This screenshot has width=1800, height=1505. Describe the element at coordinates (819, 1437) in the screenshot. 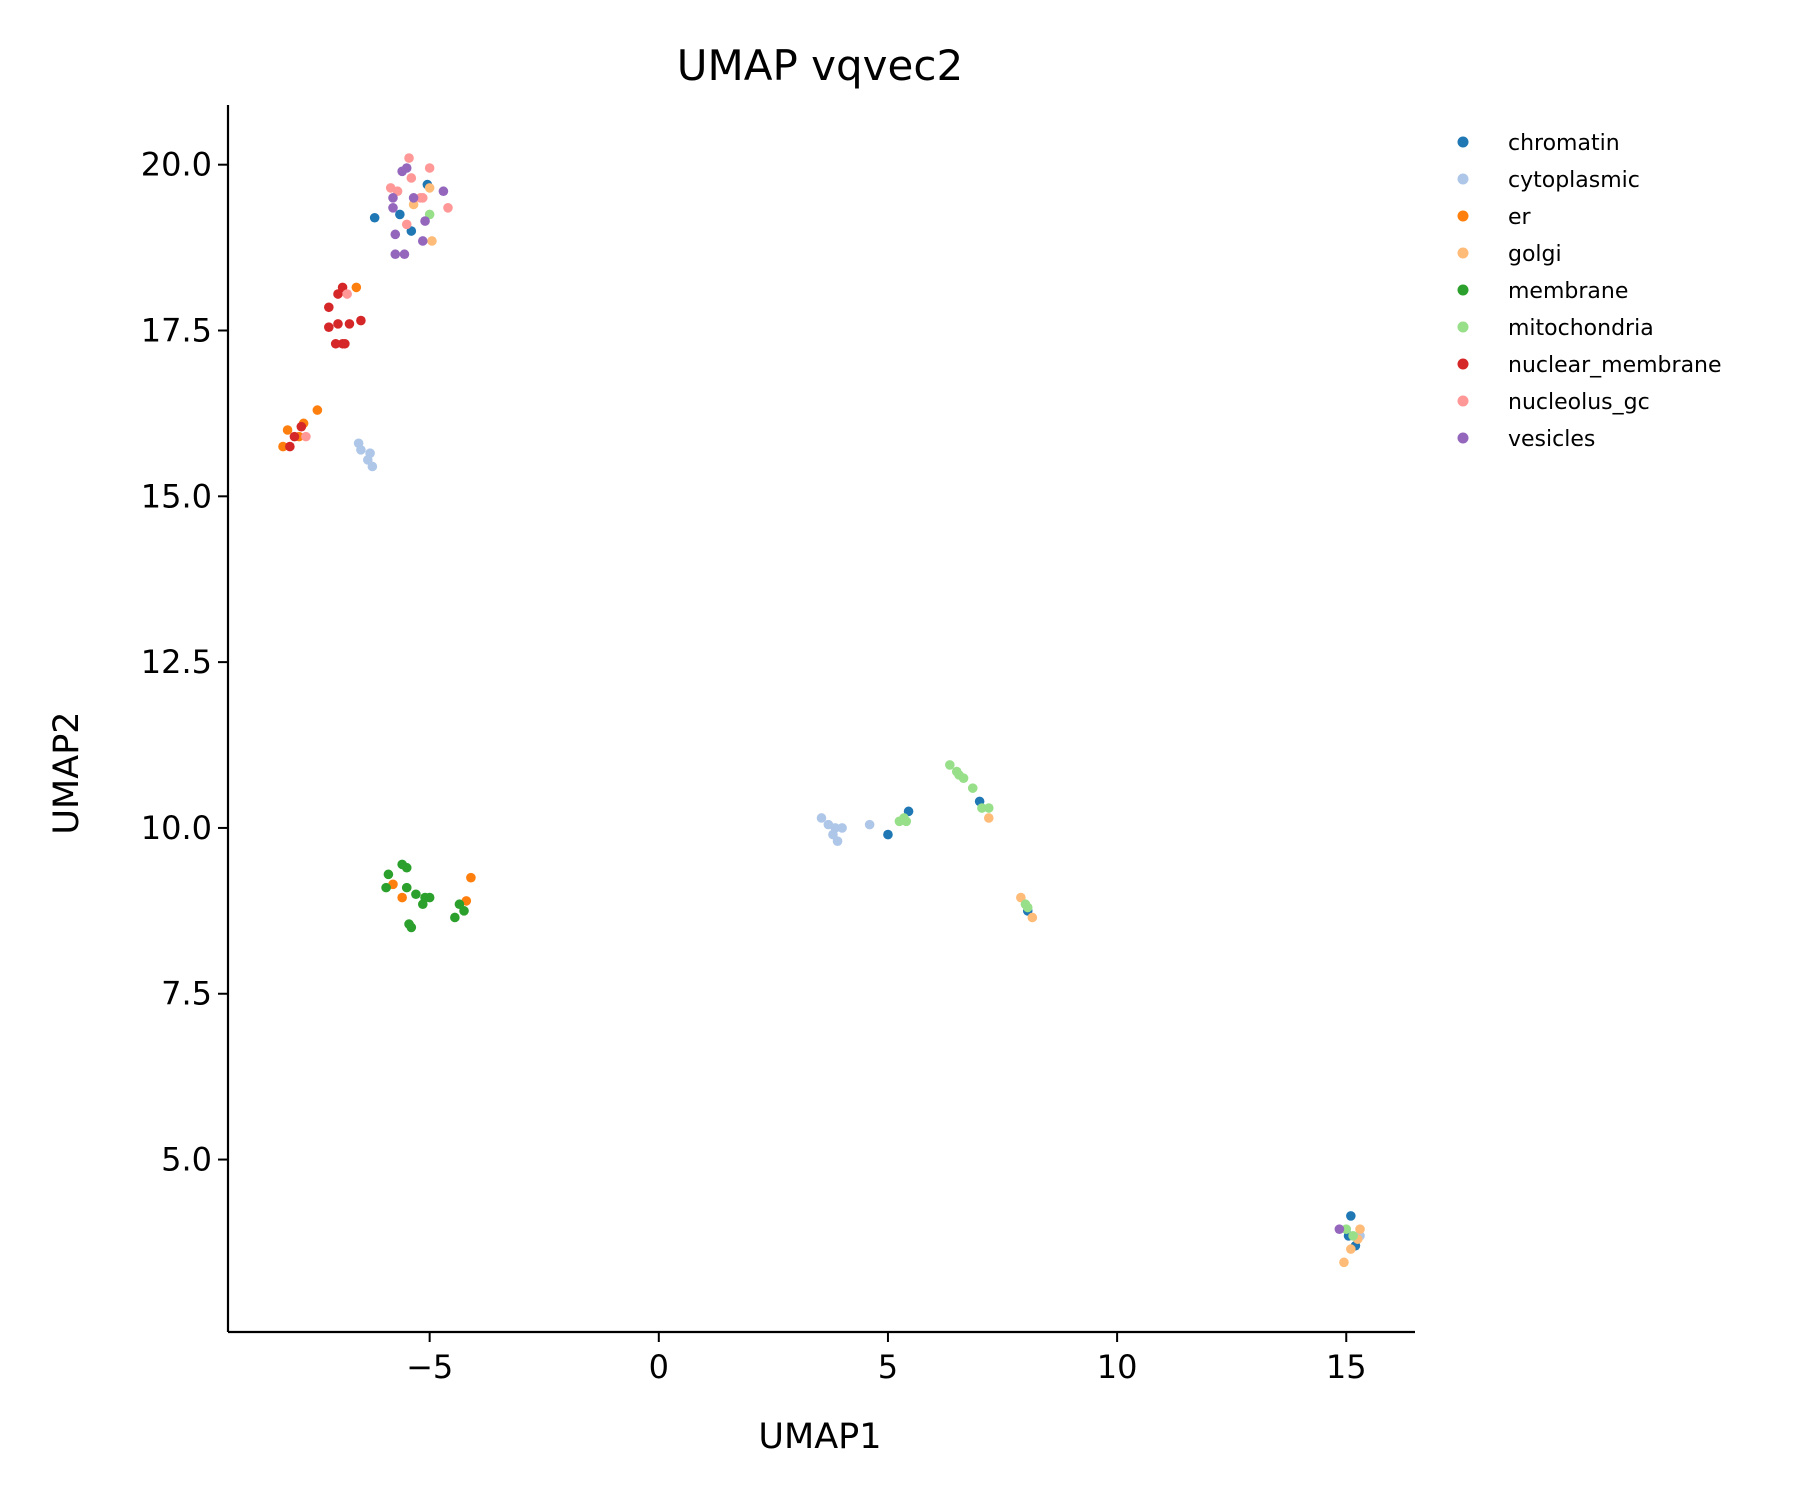

I see `x-axis-label: UMAP1` at that location.